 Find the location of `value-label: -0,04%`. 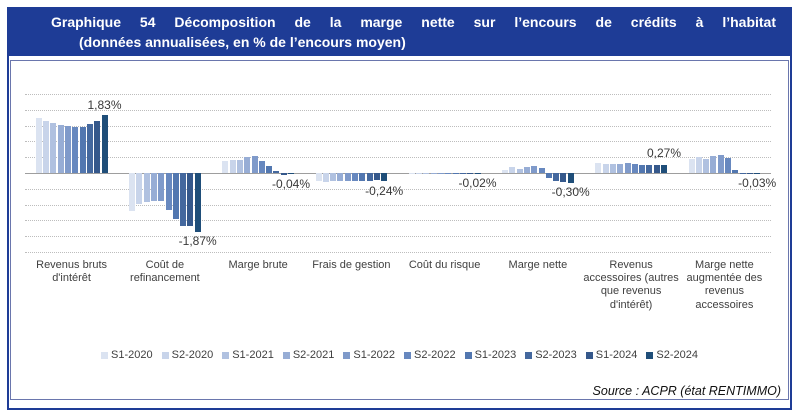

value-label: -0,04% is located at coordinates (291, 183).